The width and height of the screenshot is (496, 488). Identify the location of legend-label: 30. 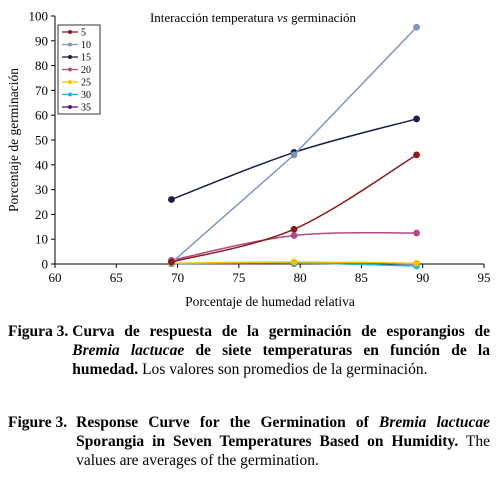
(86, 95).